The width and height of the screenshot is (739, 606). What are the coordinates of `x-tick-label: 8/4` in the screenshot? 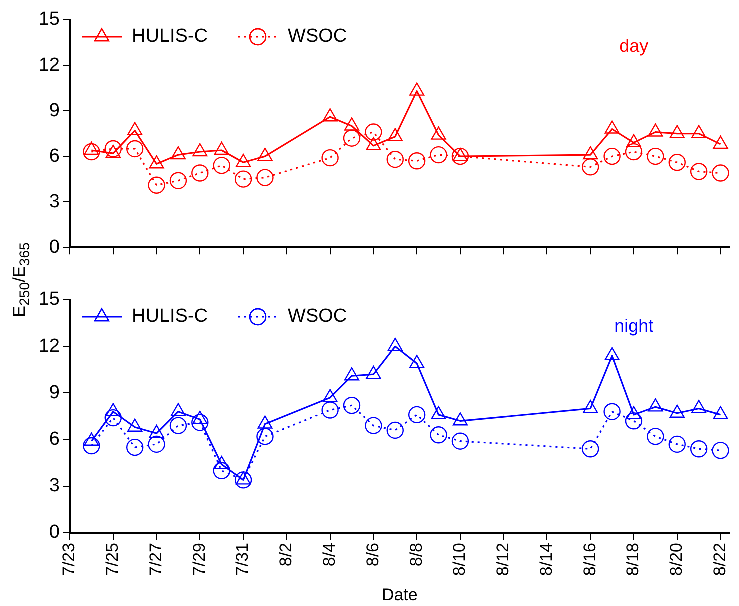 It's located at (329, 555).